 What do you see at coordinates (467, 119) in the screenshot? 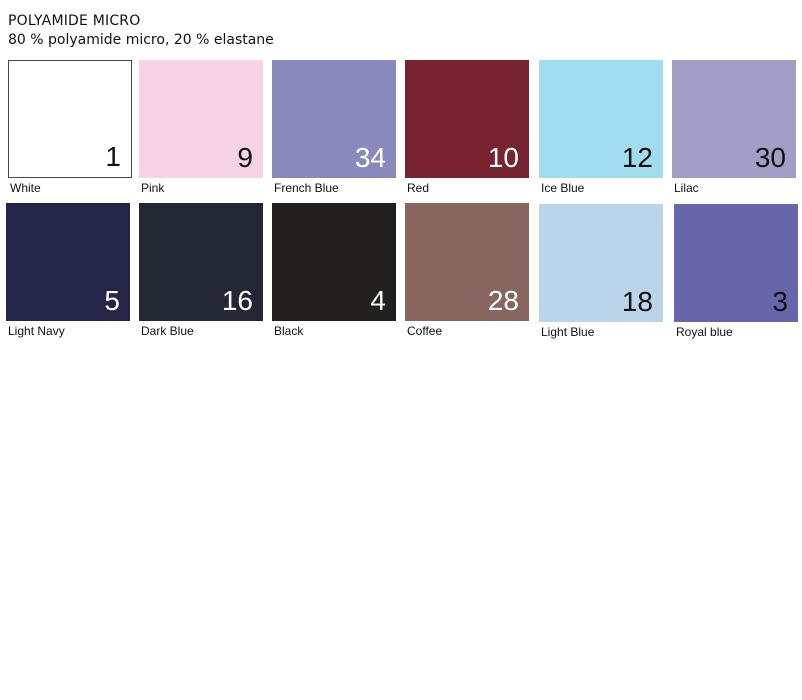
I see `swatch-chip: 10` at bounding box center [467, 119].